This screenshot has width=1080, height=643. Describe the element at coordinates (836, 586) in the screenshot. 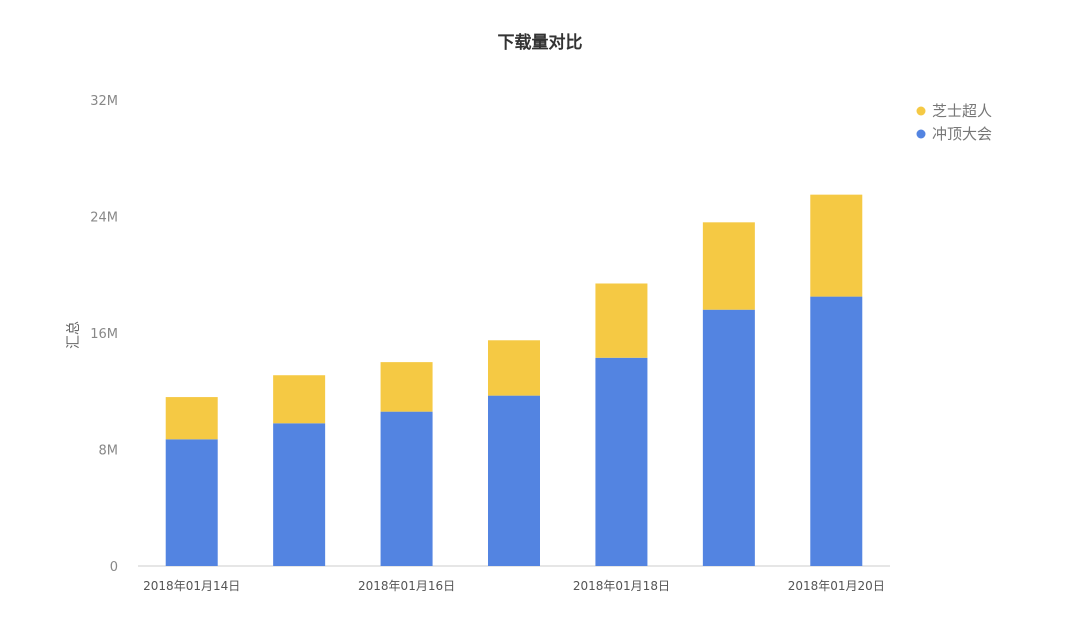

I see `x-tick-label: 2018年01月20日` at that location.